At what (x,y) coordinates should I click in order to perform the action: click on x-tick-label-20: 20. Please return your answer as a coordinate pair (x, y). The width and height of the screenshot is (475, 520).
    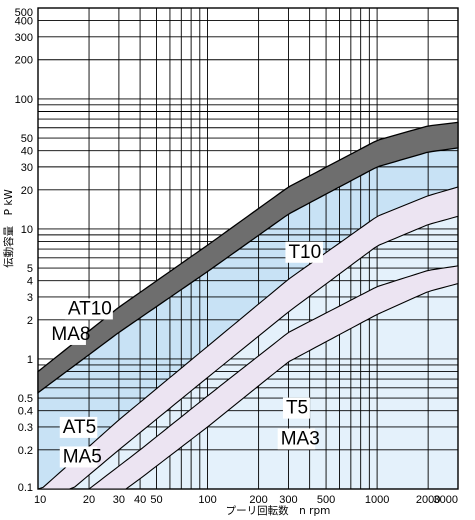
    Looking at the image, I should click on (89, 500).